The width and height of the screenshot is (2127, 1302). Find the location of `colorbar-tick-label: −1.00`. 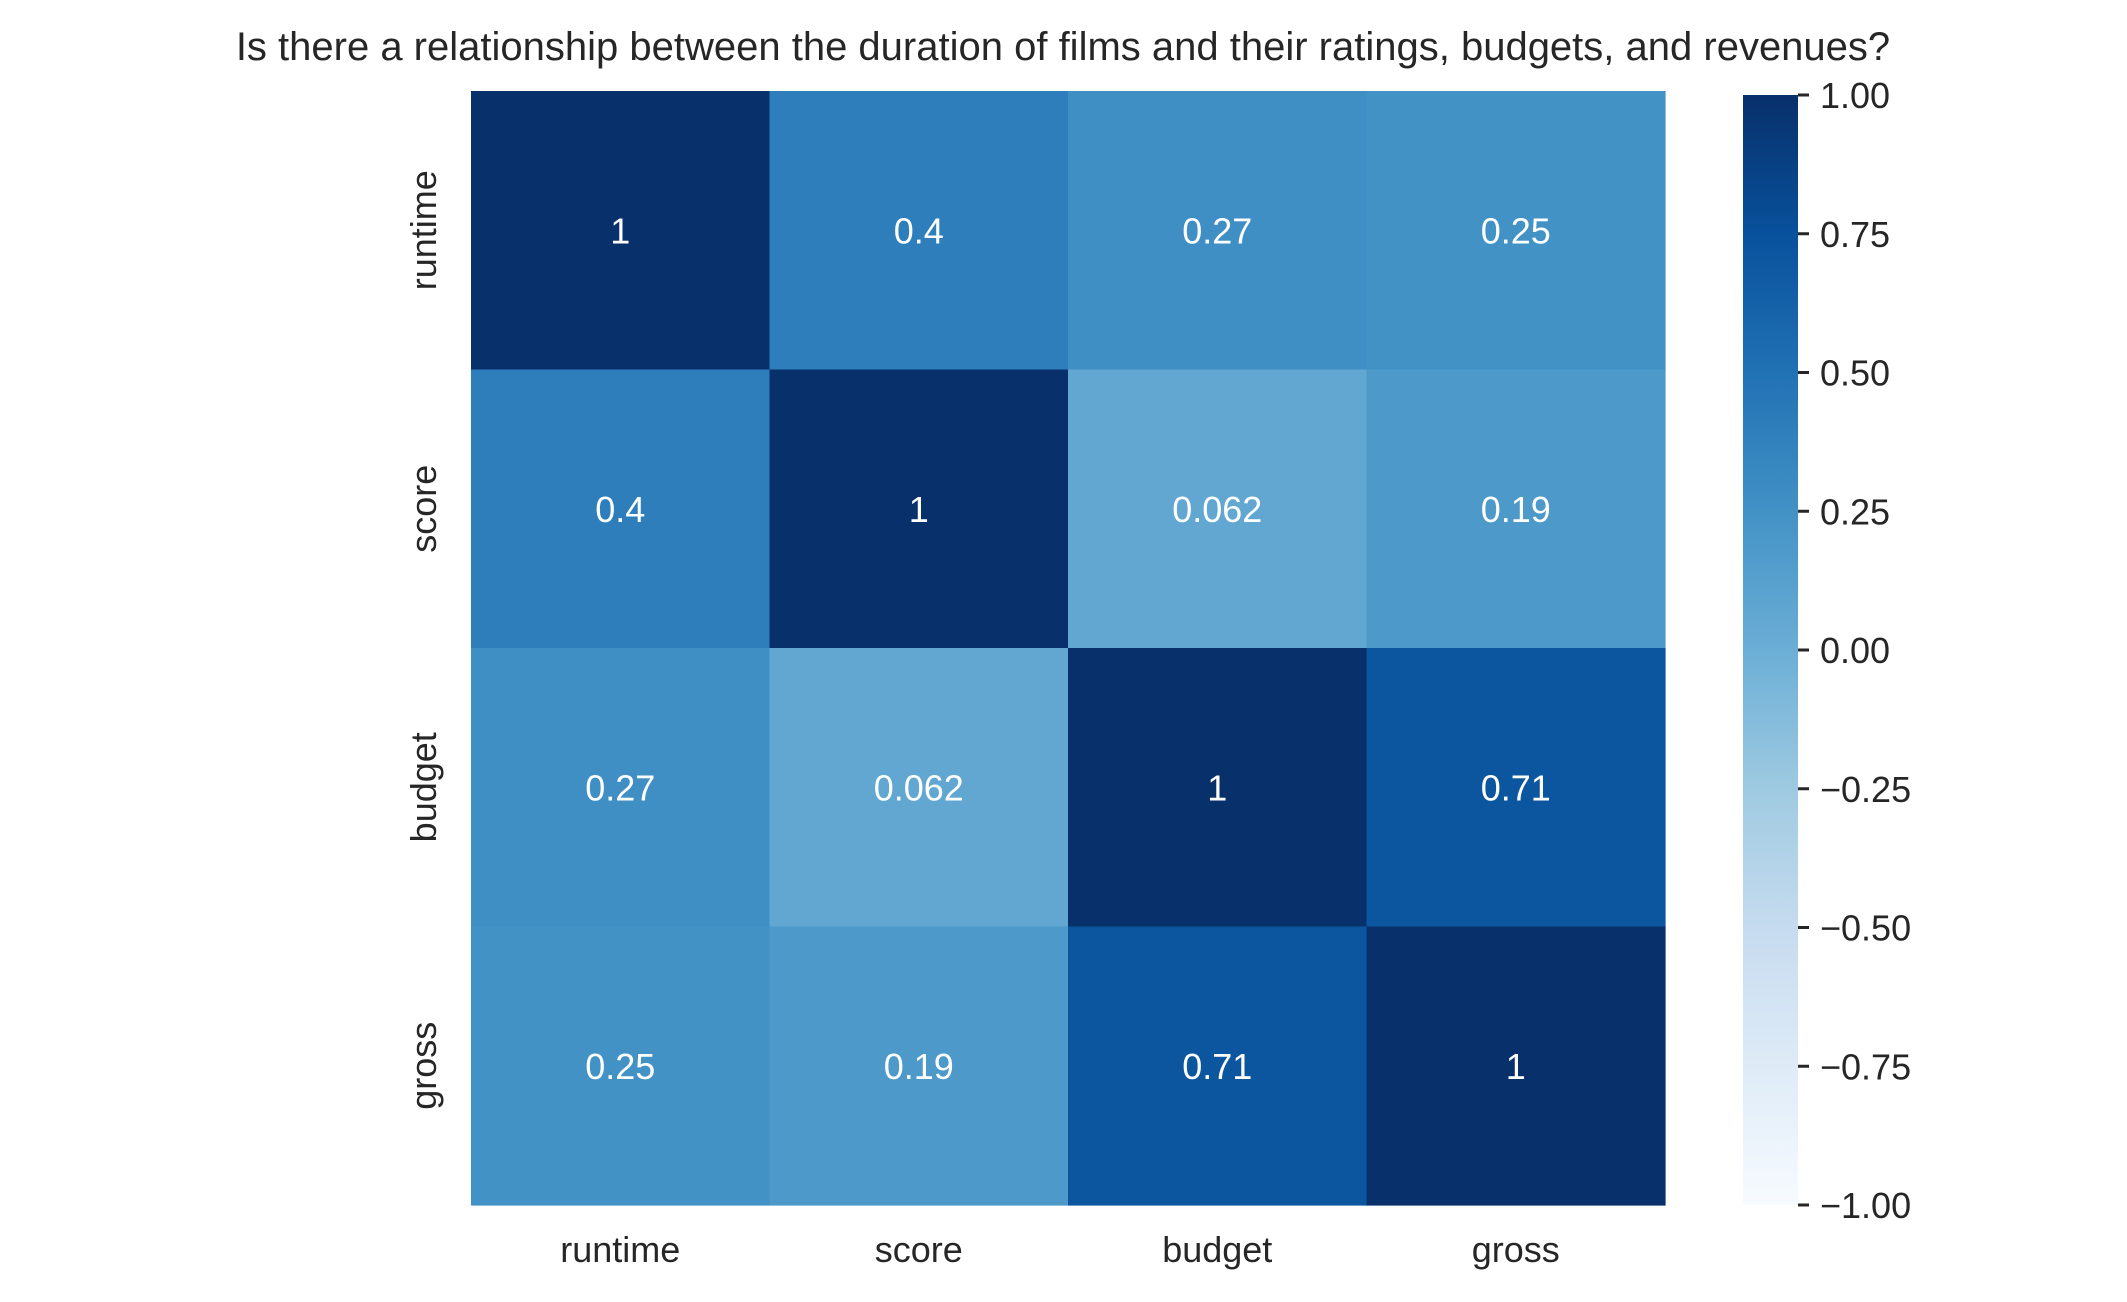

colorbar-tick-label: −1.00 is located at coordinates (1865, 1205).